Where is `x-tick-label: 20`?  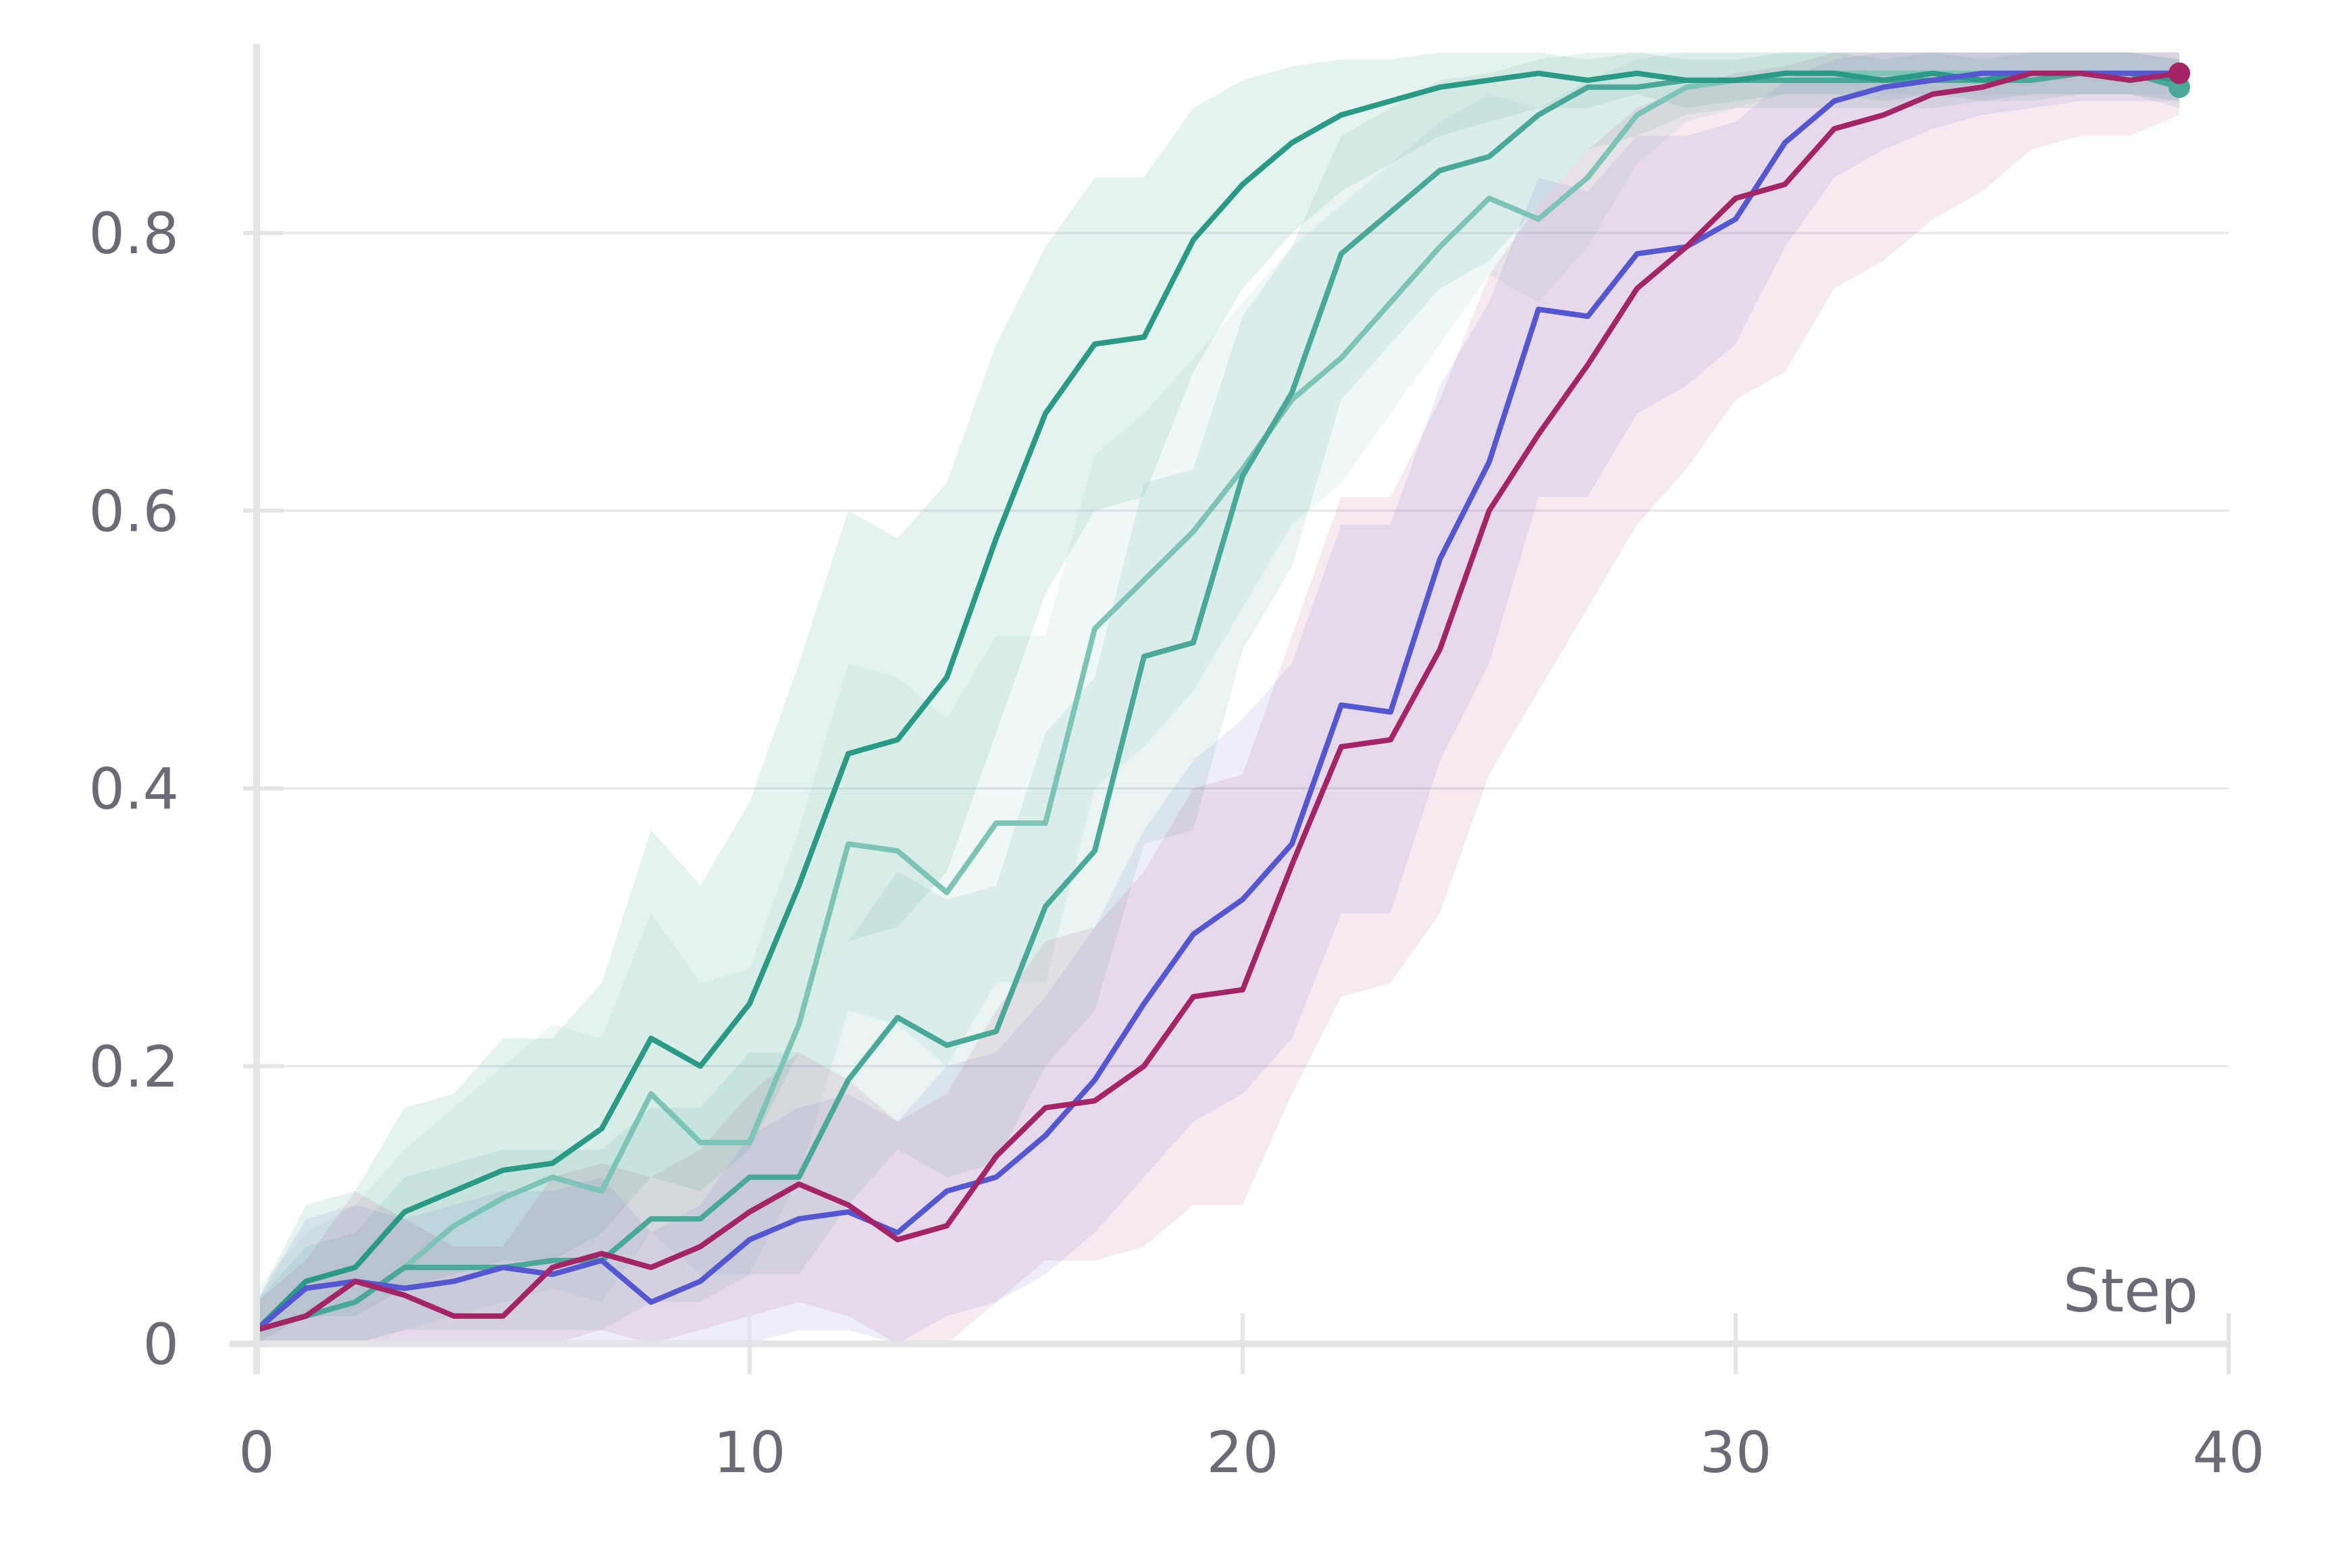
x-tick-label: 20 is located at coordinates (1243, 1452).